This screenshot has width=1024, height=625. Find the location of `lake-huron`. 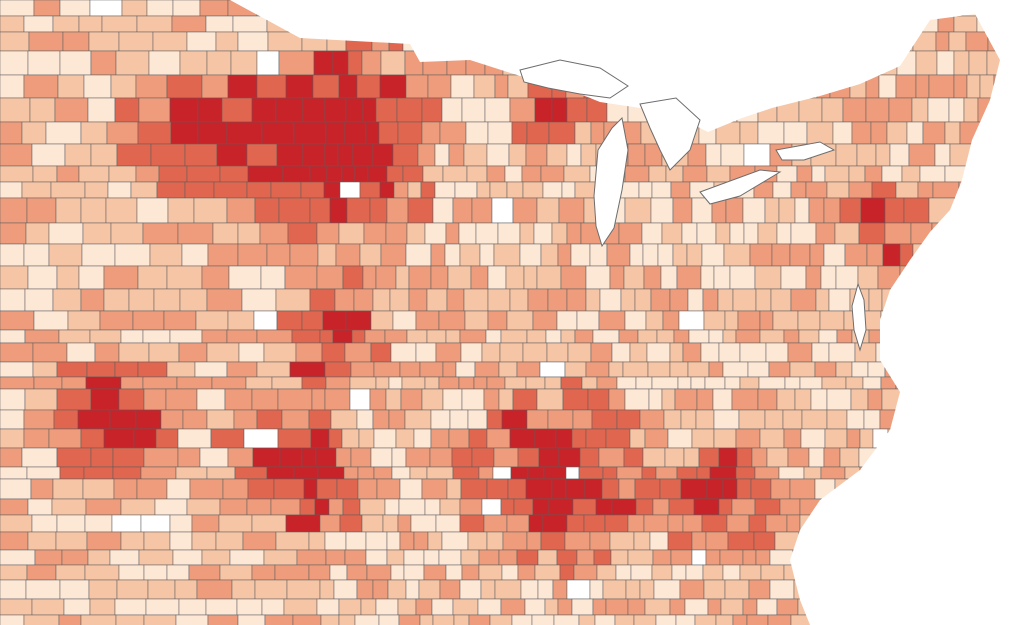

lake-huron is located at coordinates (670, 134).